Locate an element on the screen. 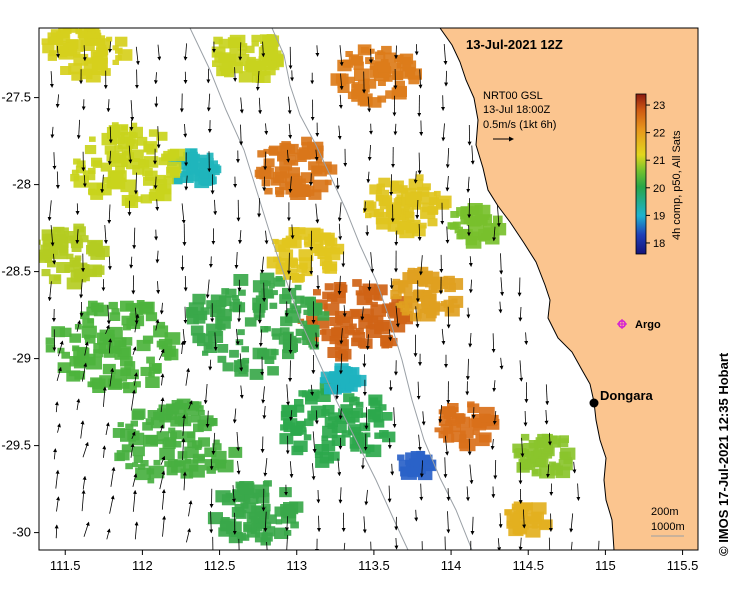 The height and width of the screenshot is (597, 739). y-tick-label: -28 is located at coordinates (21, 184).